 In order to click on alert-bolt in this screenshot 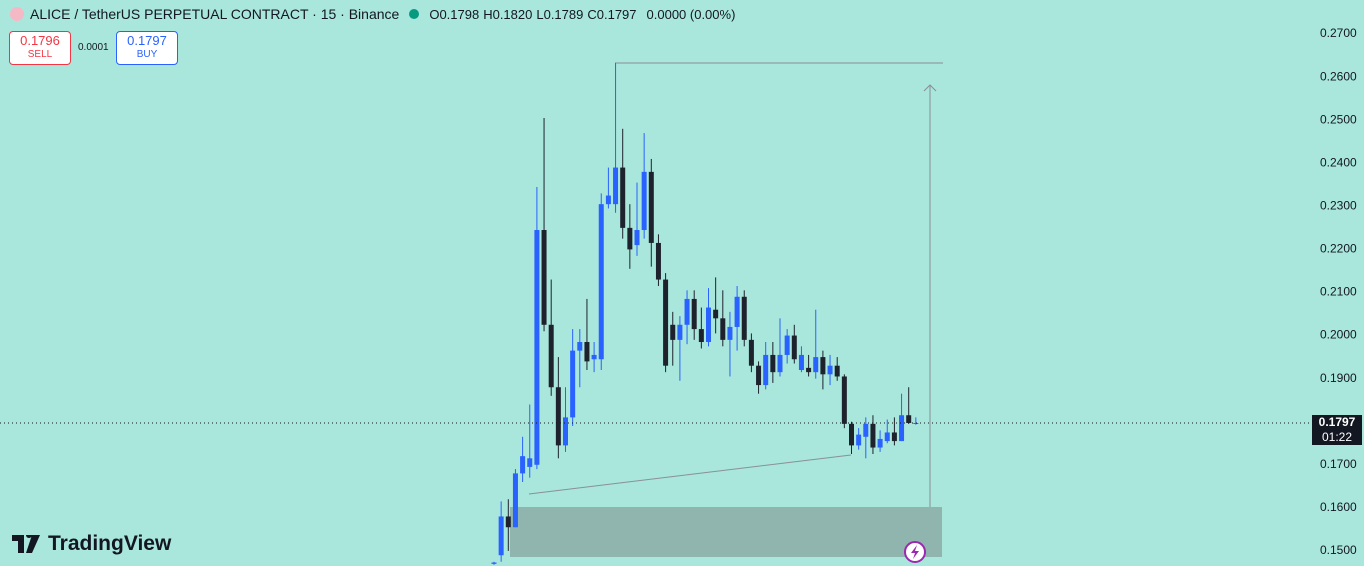, I will do `click(915, 552)`.